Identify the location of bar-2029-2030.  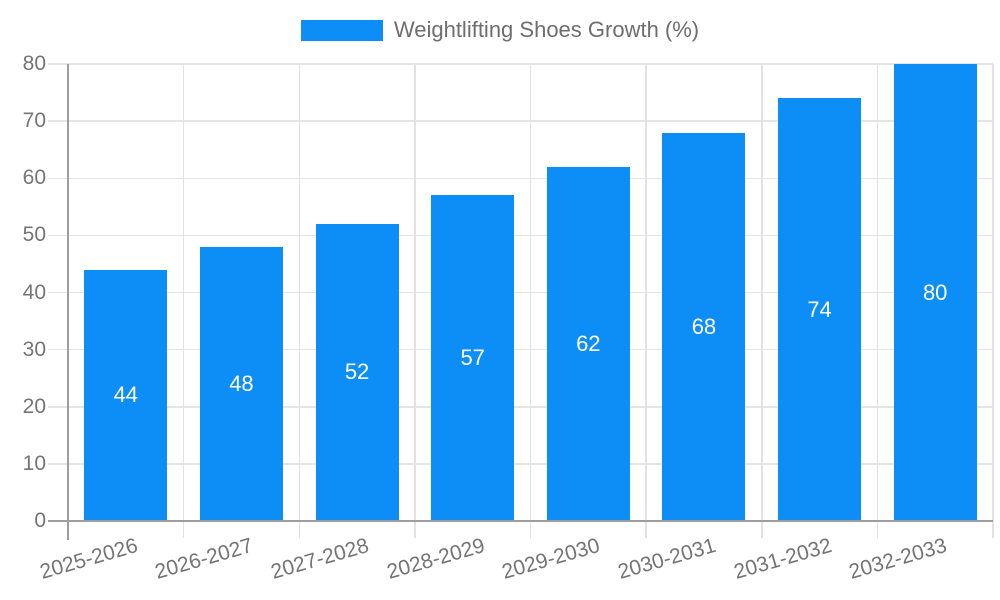
(588, 343).